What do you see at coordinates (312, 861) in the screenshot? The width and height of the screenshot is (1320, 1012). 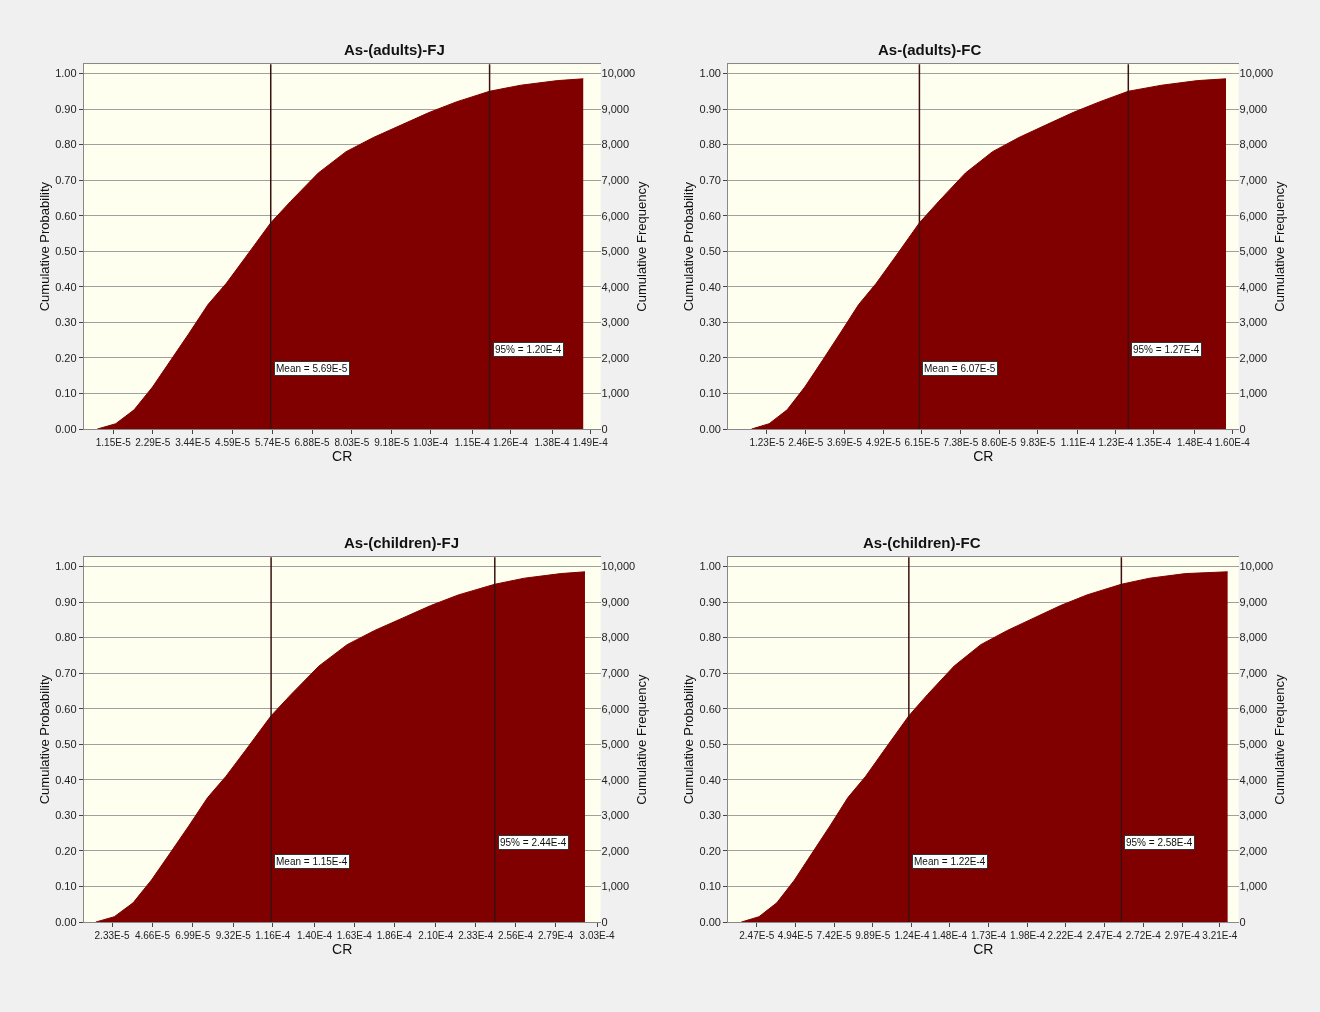 I see `annotation: Mean = 1.15E-4` at bounding box center [312, 861].